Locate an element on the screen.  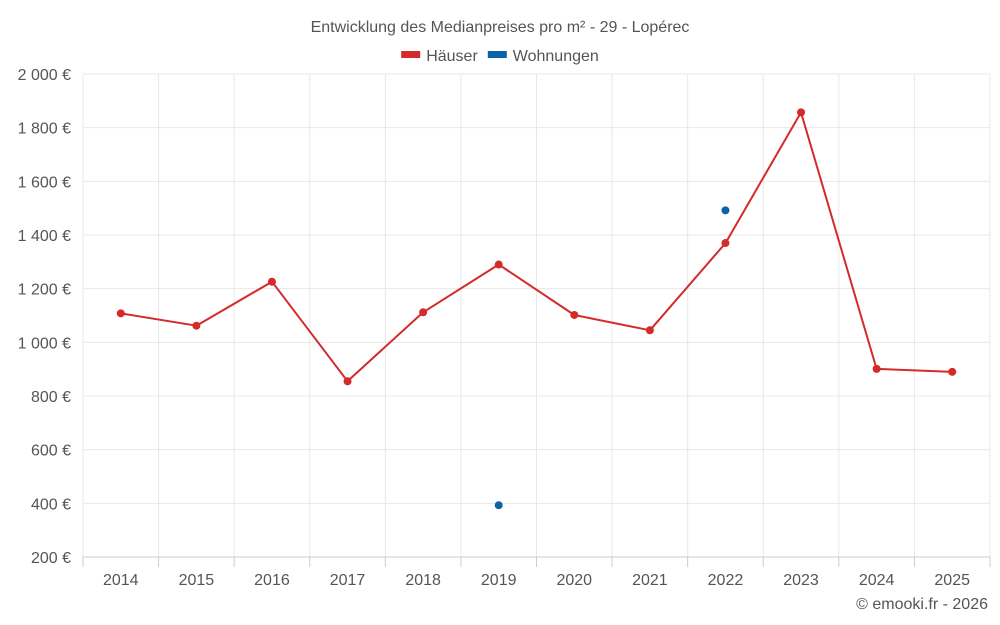
x-tick-label: 2022 is located at coordinates (726, 580).